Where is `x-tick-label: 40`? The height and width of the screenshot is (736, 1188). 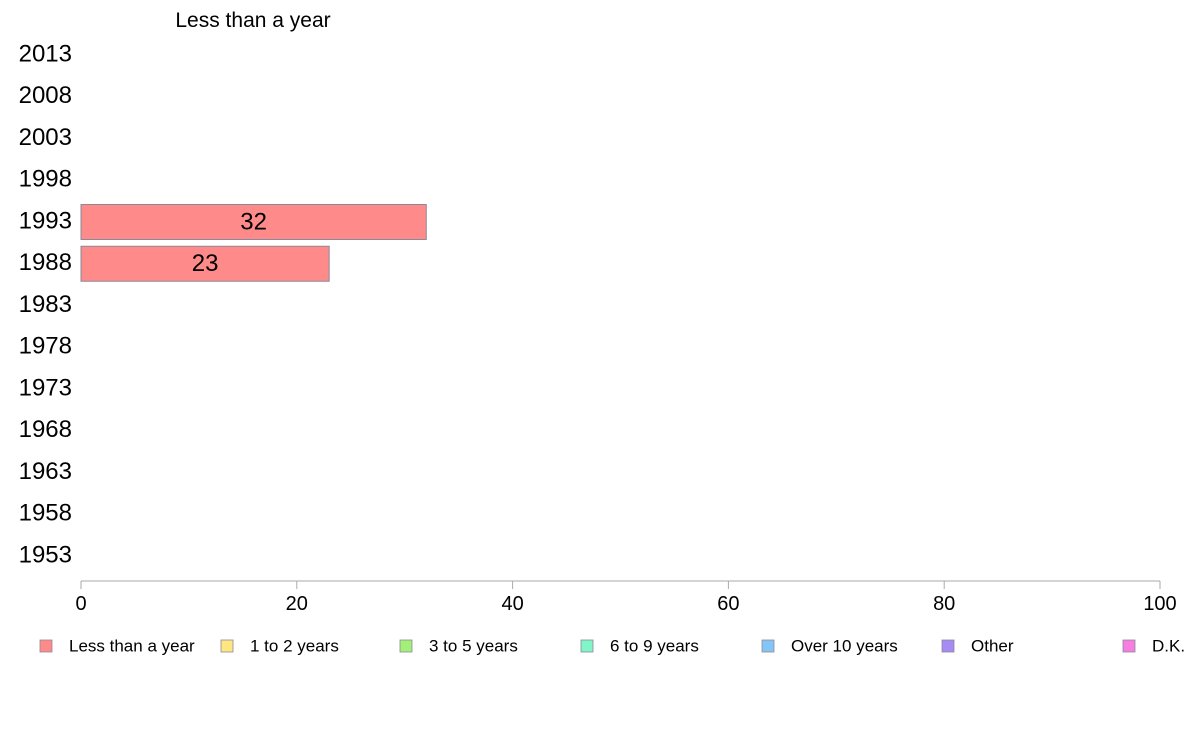
x-tick-label: 40 is located at coordinates (512, 604).